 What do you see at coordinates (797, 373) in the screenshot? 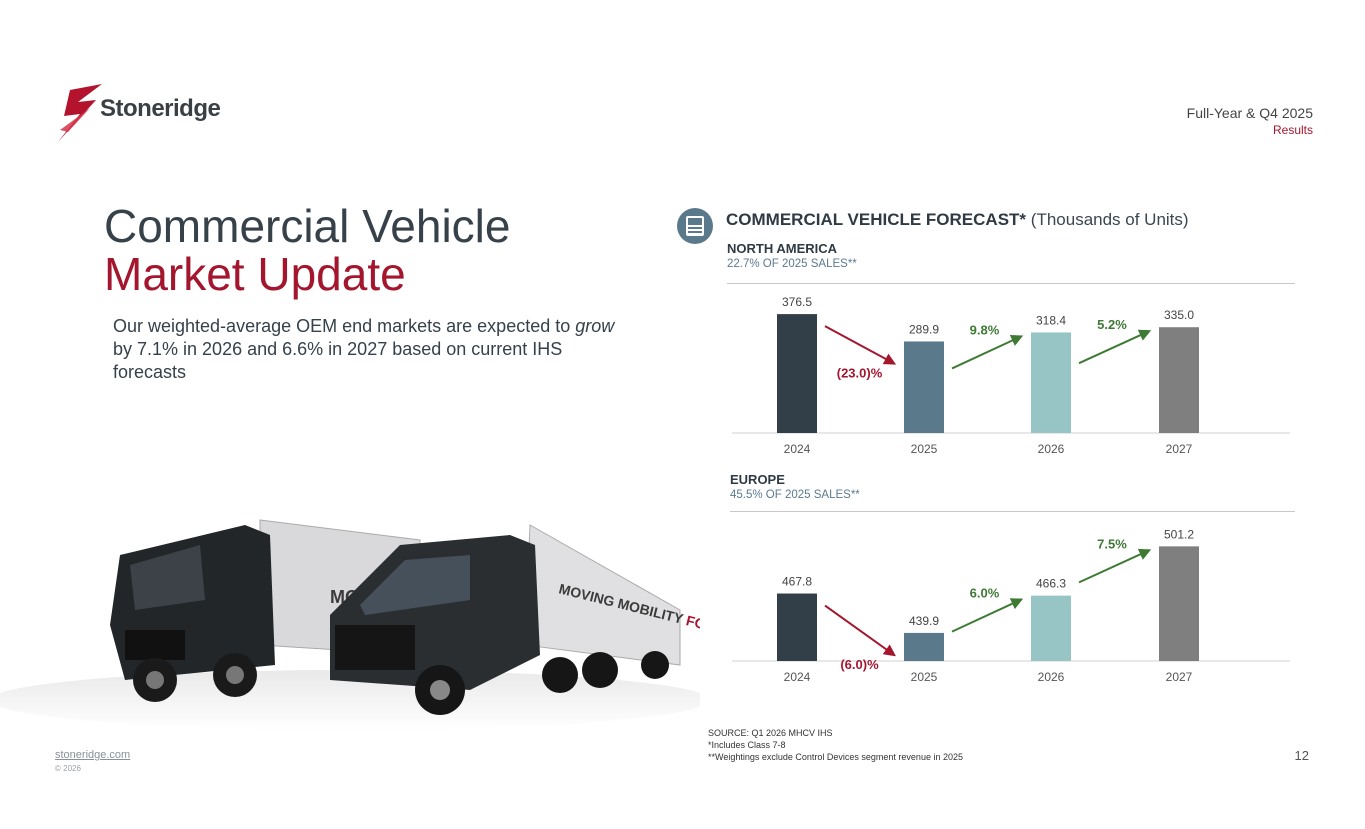
I see `na-bar-2024` at bounding box center [797, 373].